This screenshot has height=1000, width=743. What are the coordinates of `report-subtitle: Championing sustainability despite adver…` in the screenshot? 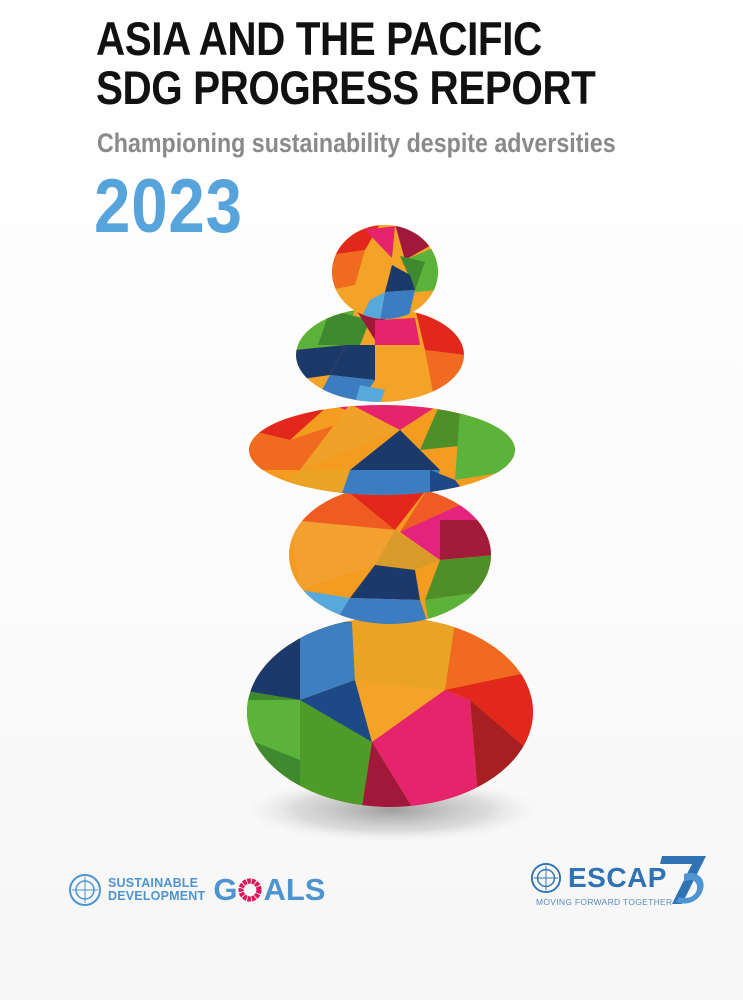 It's located at (356, 143).